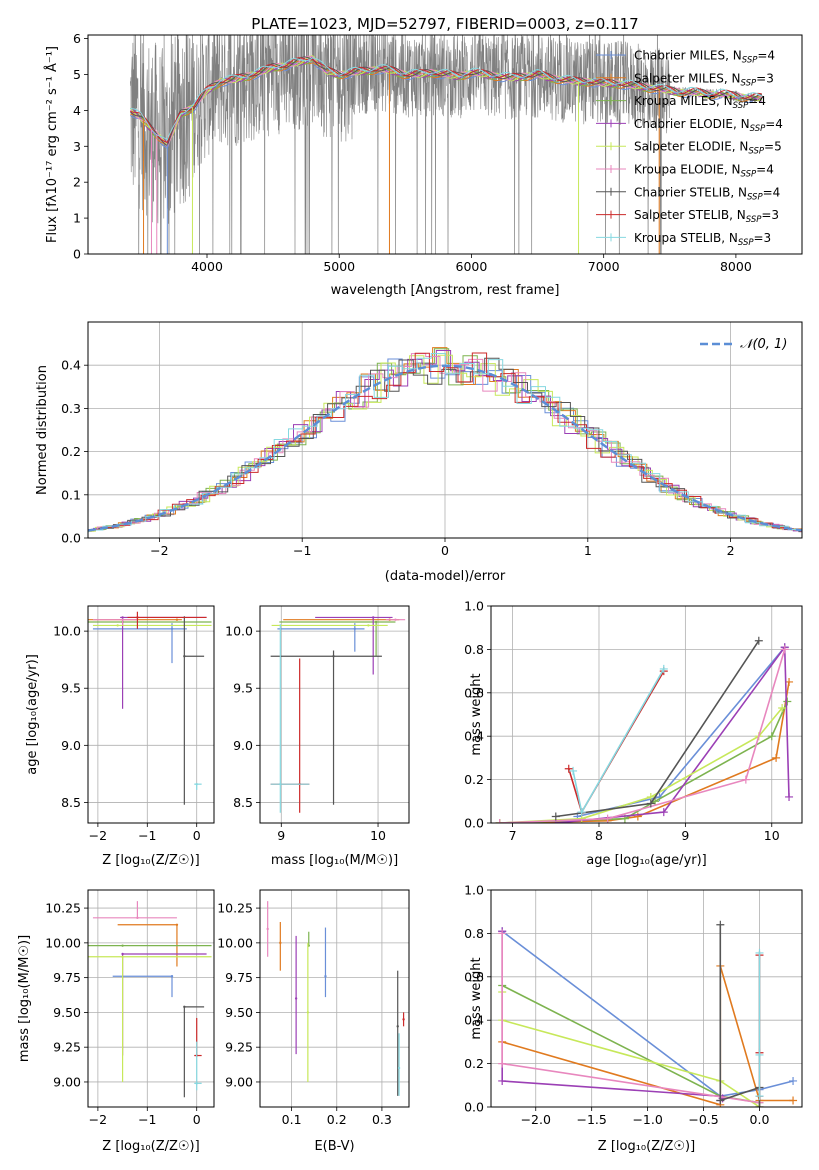 Image resolution: width=819 pixels, height=1170 pixels. I want to click on y-tick-label: 0.6, so click(474, 976).